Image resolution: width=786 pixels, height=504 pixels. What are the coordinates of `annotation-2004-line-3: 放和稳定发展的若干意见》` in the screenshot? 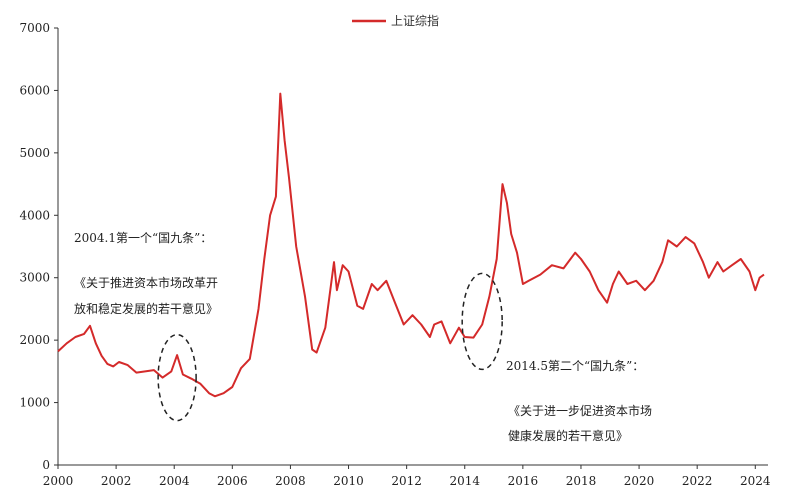 It's located at (146, 308).